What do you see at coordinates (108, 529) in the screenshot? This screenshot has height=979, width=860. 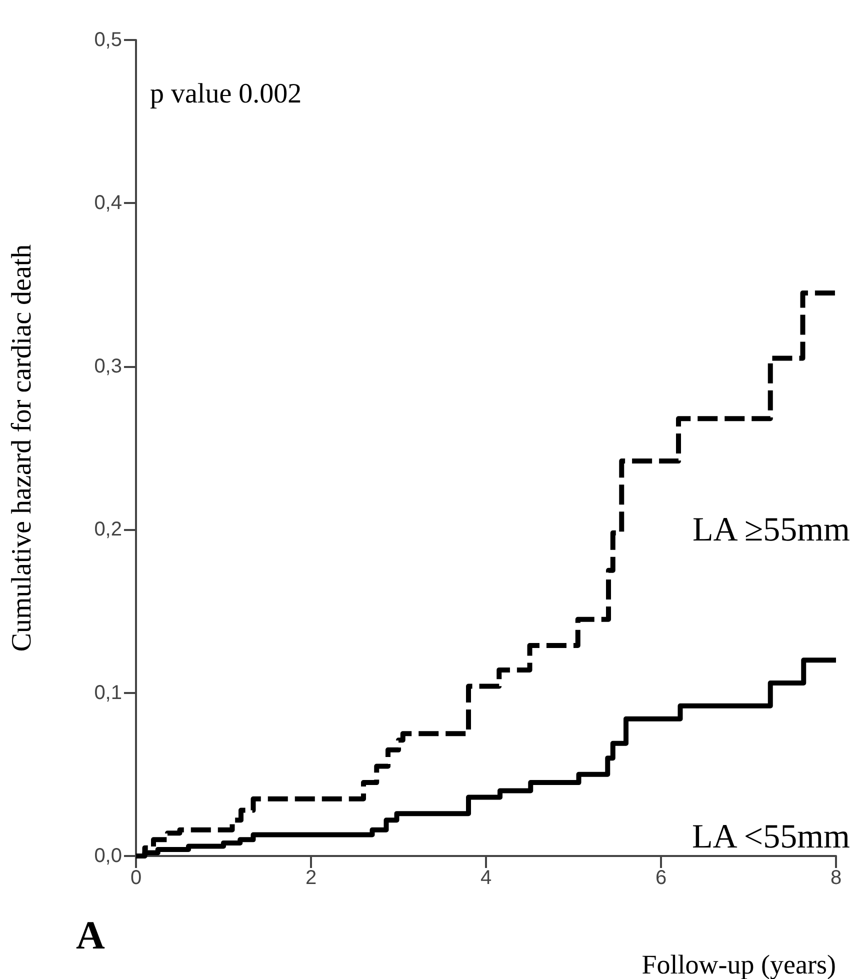 I see `y-tick-label: 0,2` at bounding box center [108, 529].